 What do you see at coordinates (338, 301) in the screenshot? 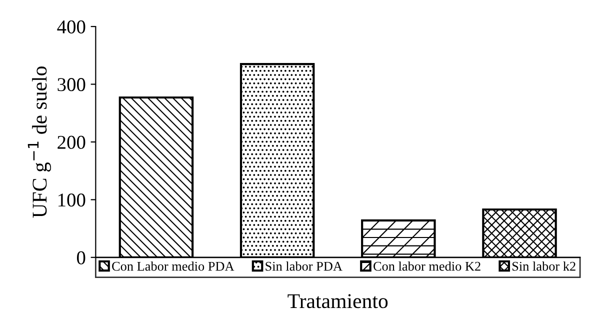
I see `x-axis-title: Tratamiento` at bounding box center [338, 301].